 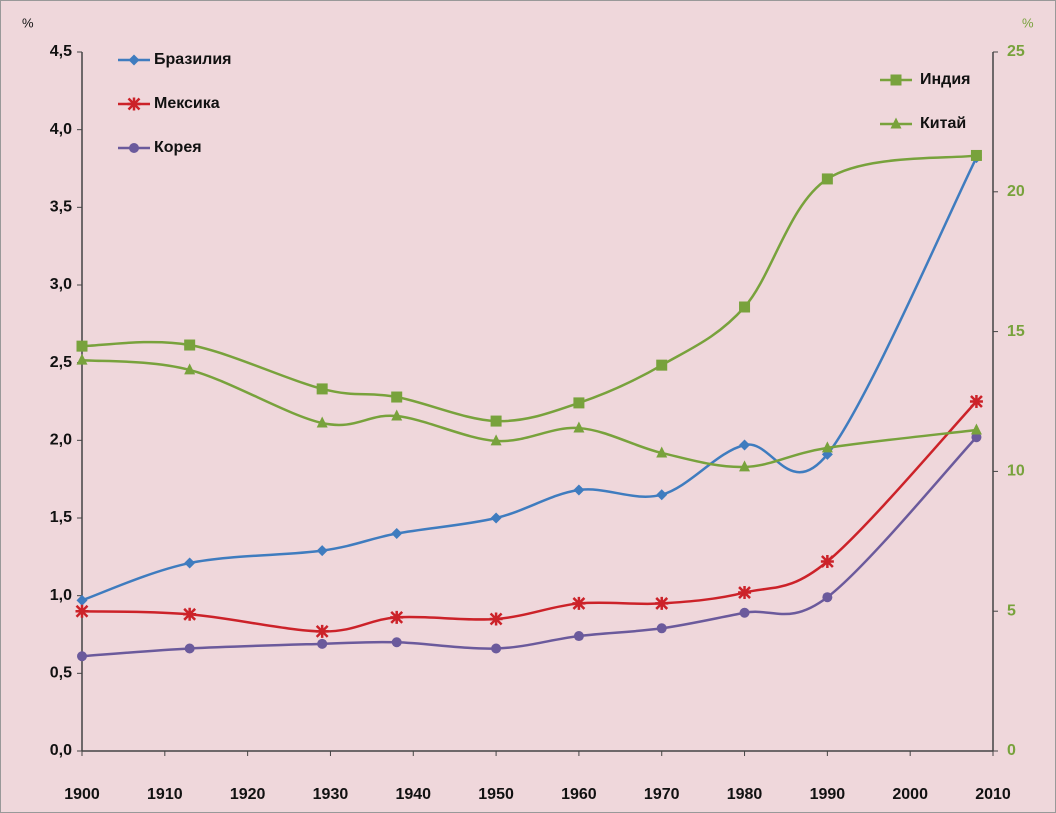 What do you see at coordinates (331, 794) in the screenshot?
I see `x-tick-label: 1930` at bounding box center [331, 794].